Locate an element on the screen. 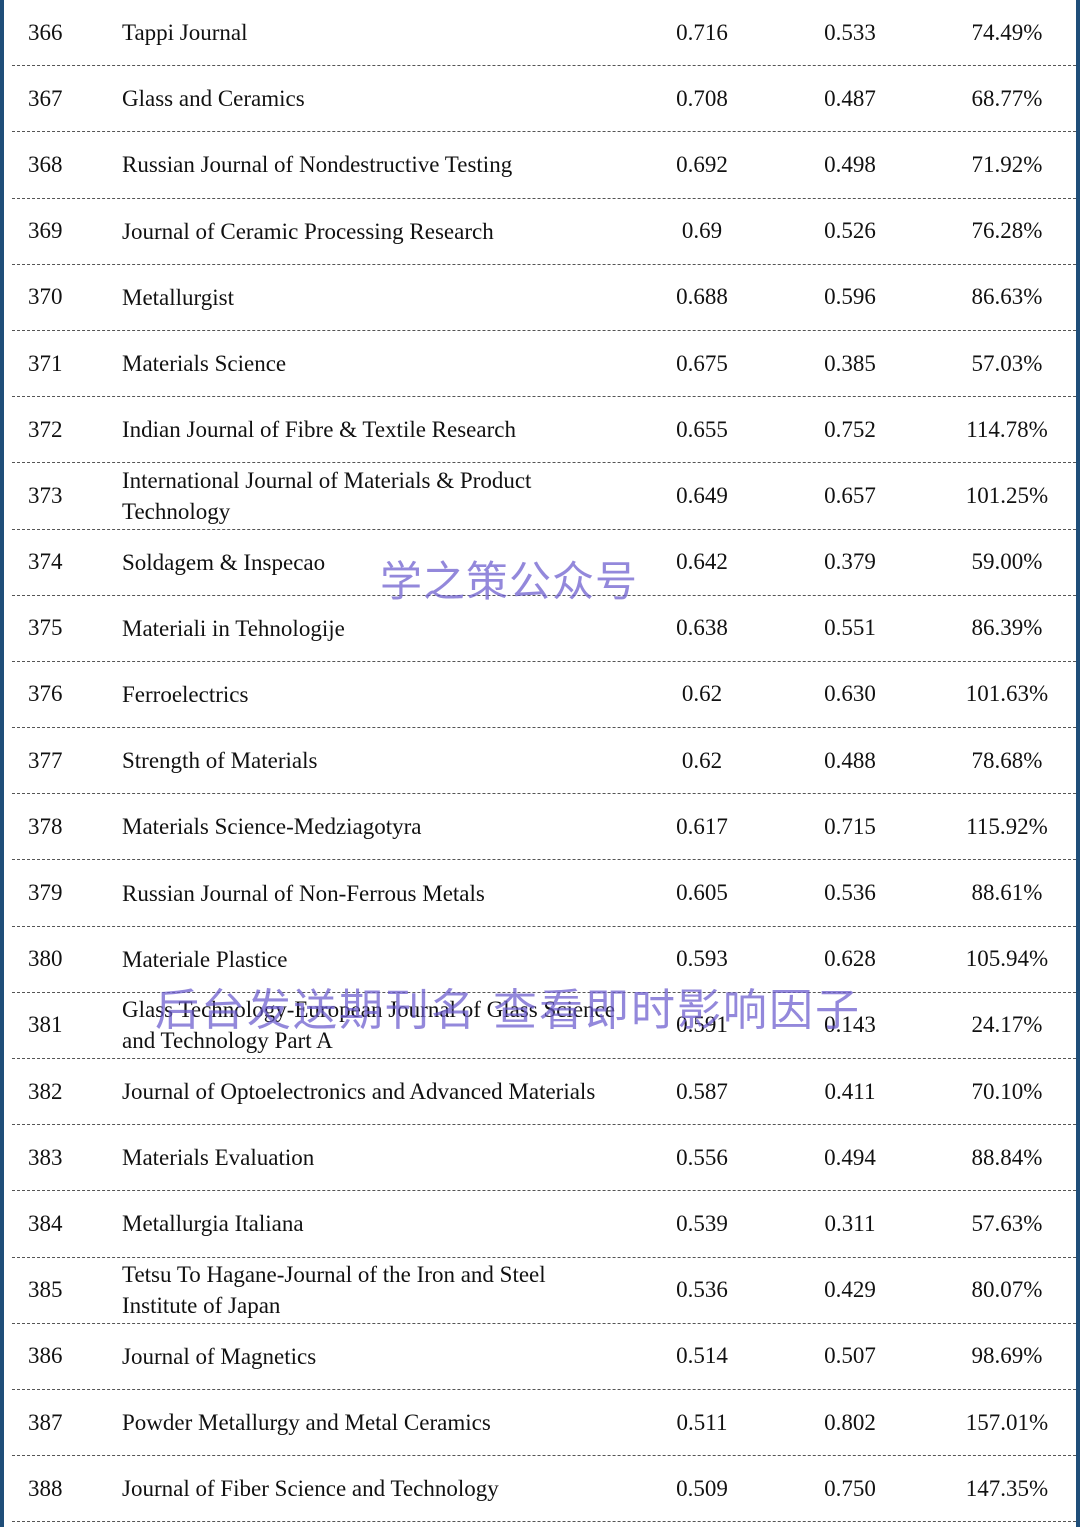  rank-cell: 382 is located at coordinates (45, 1091).